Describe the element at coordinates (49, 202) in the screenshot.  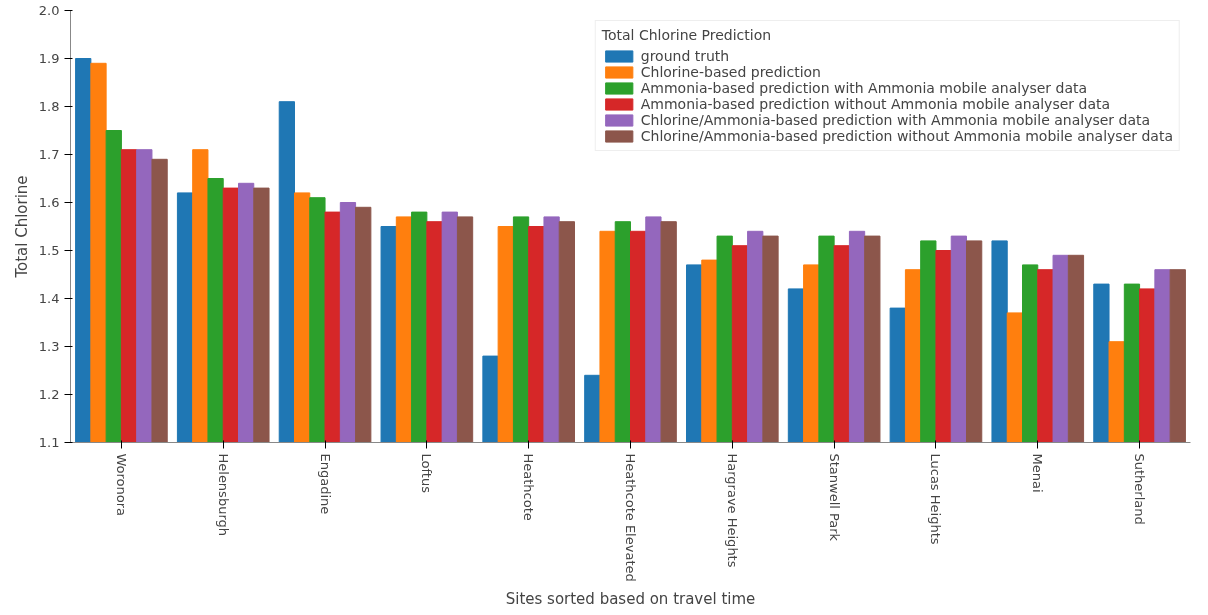
I see `y-tick-label: 1.6` at that location.